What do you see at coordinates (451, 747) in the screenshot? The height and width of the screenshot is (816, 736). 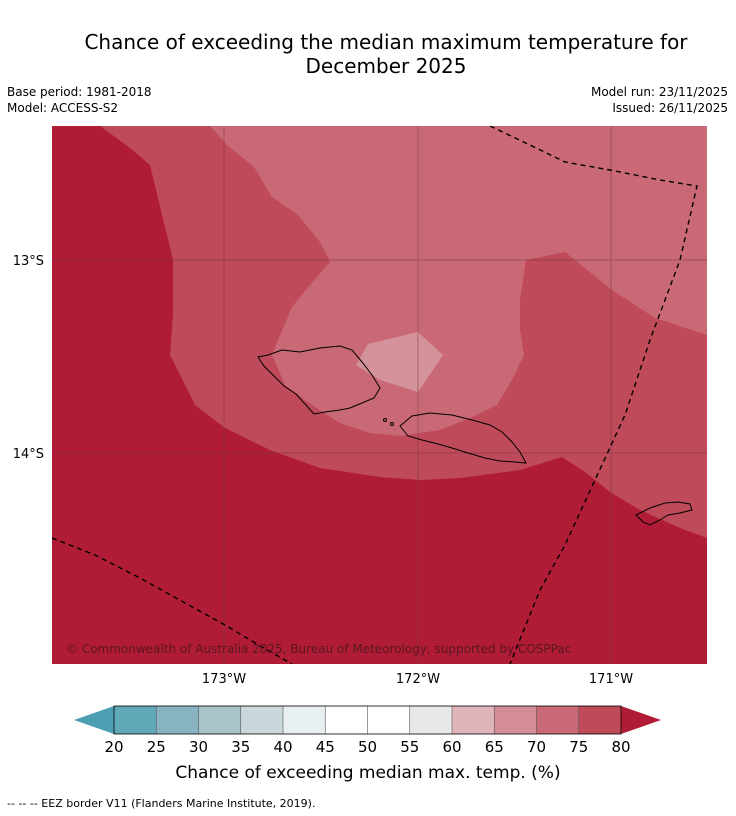 I see `colorbar-tick-label: 60` at bounding box center [451, 747].